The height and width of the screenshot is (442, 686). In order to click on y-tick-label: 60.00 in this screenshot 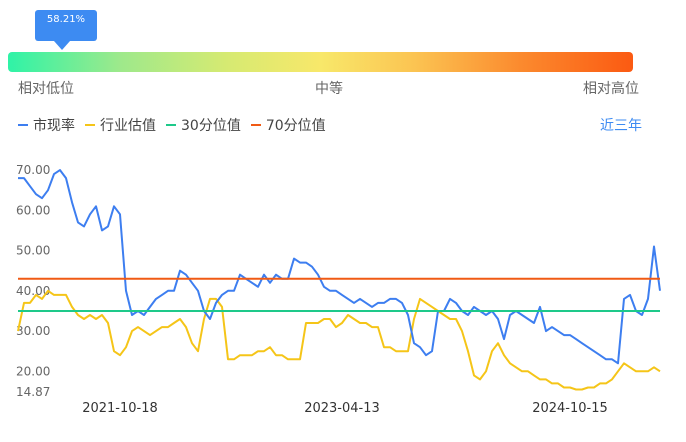, I will do `click(33, 210)`.